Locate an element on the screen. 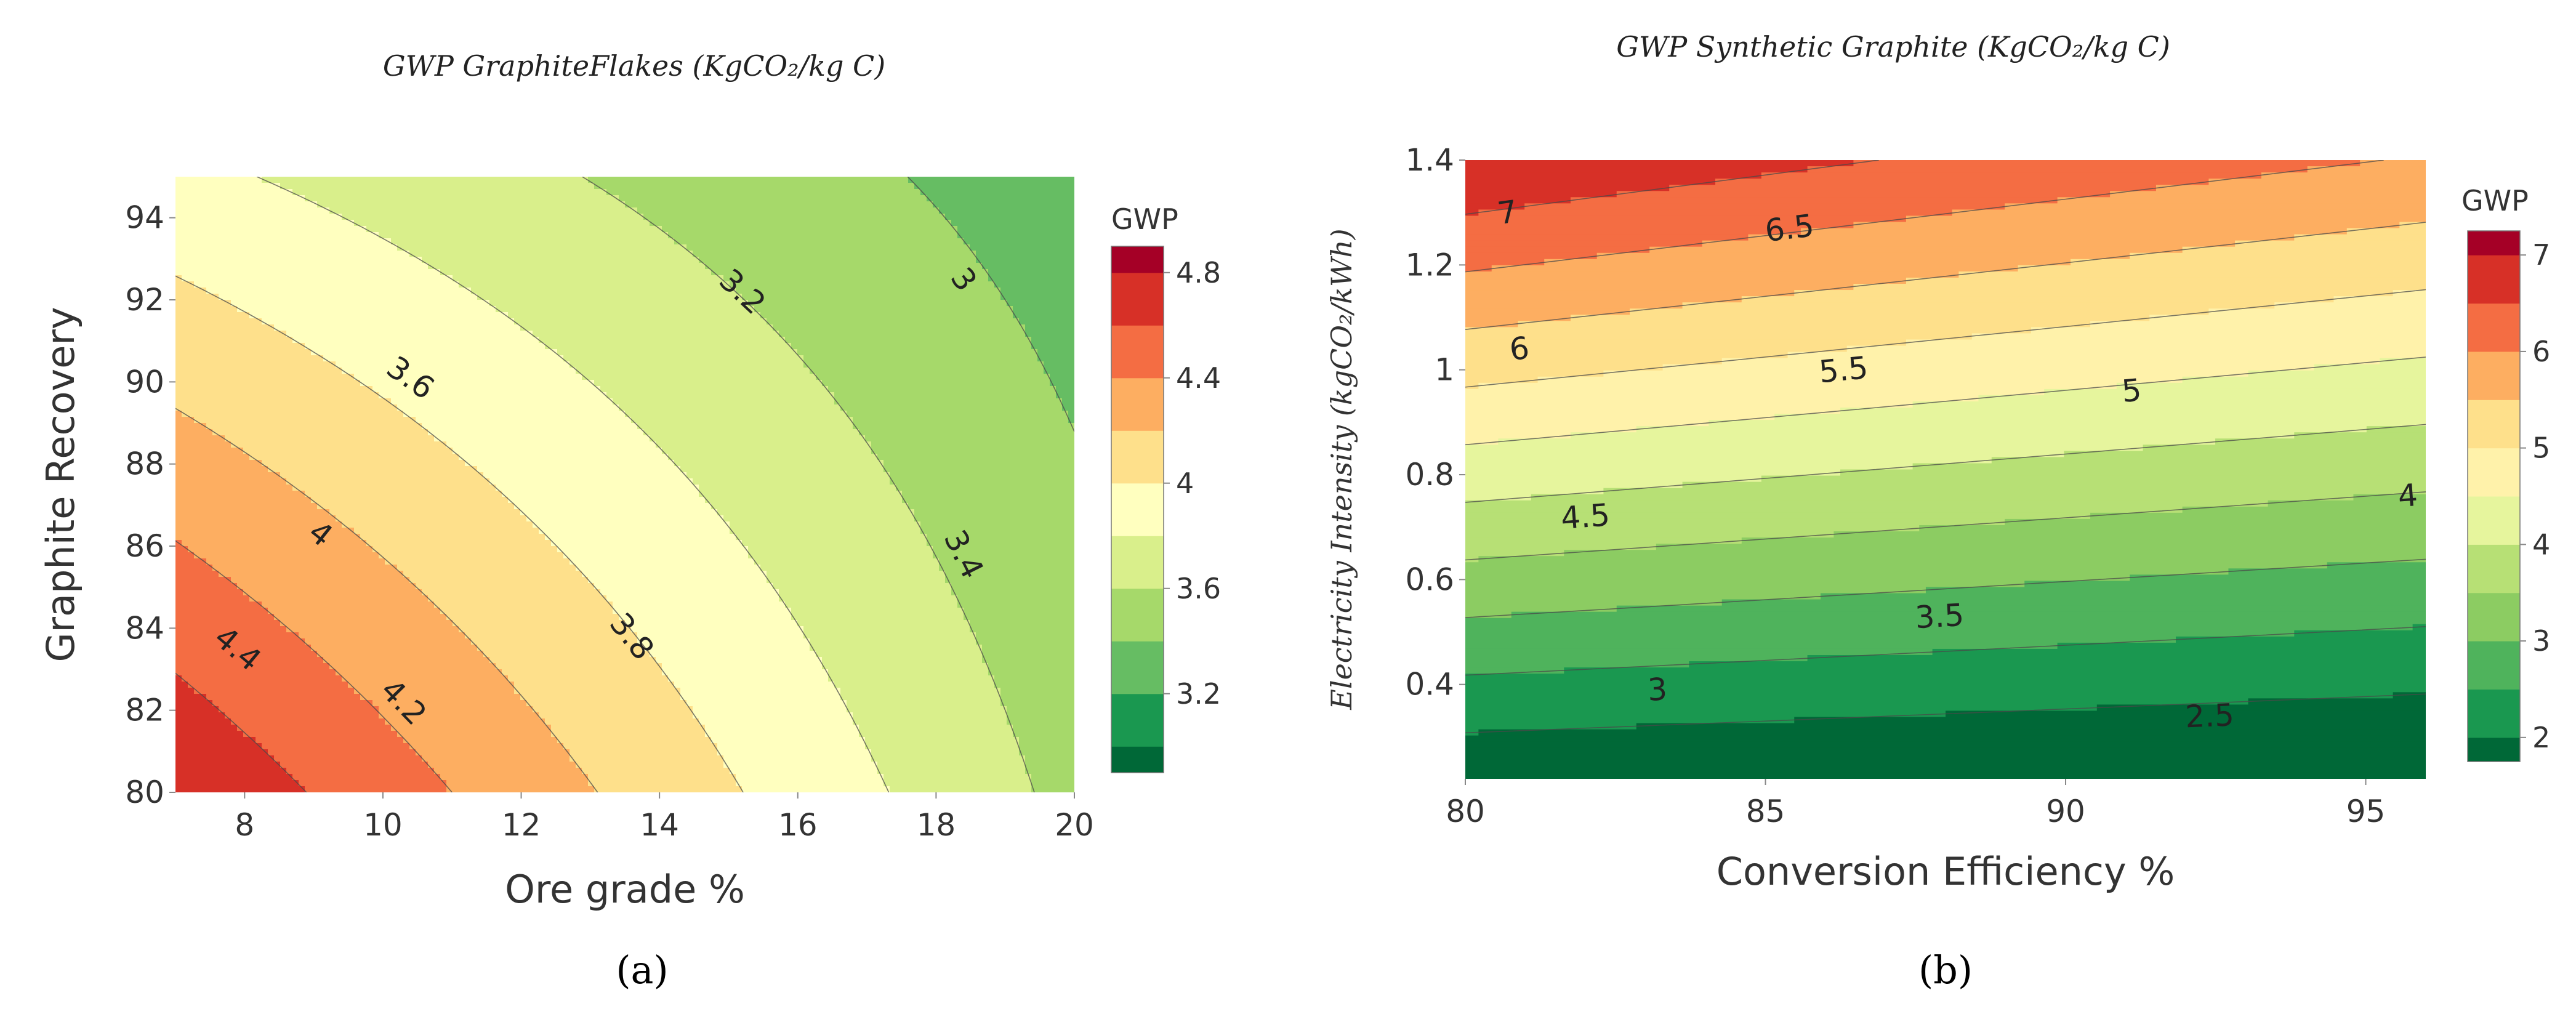 Image resolution: width=2576 pixels, height=1022 pixels. panel-b-colorbar-title: GWP is located at coordinates (2495, 200).